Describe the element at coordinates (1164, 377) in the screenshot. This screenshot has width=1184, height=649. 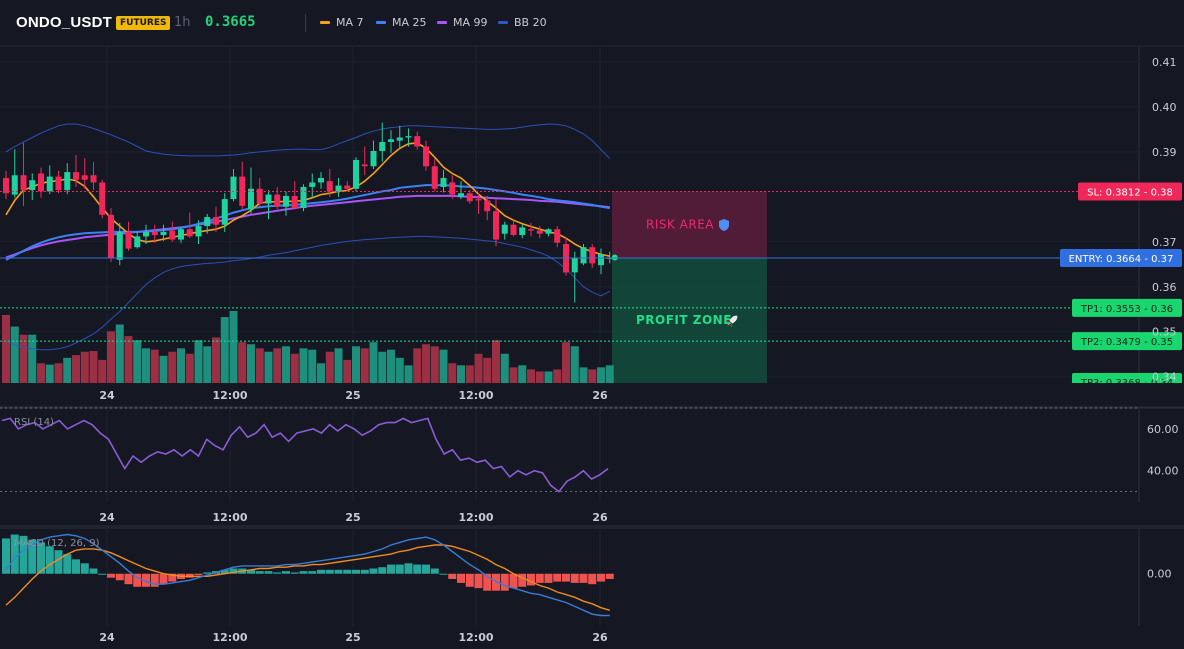
I see `price-tick-label: 0.34` at that location.